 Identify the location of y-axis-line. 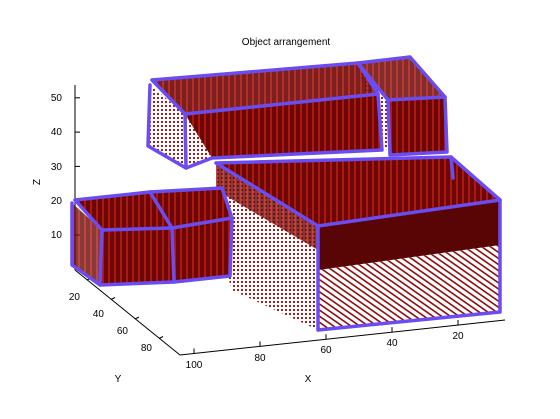
(127, 312).